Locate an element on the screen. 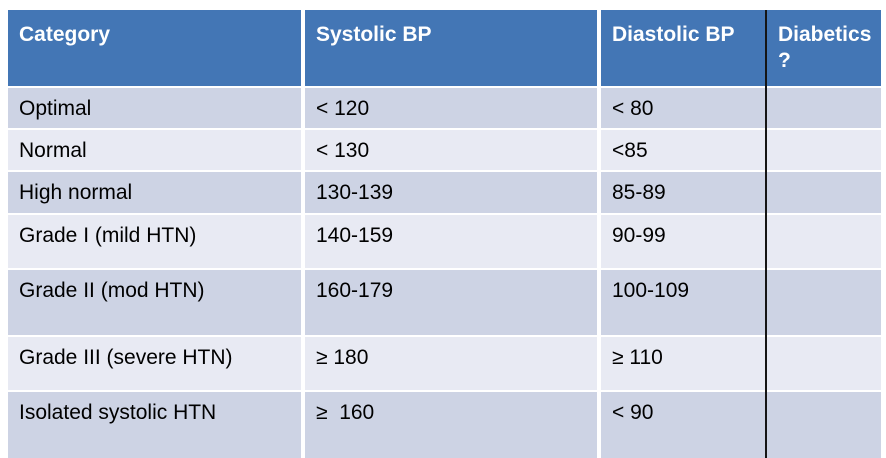 Image resolution: width=886 pixels, height=458 pixels. table-row-normal: Normal < 130 <85 is located at coordinates (444, 151).